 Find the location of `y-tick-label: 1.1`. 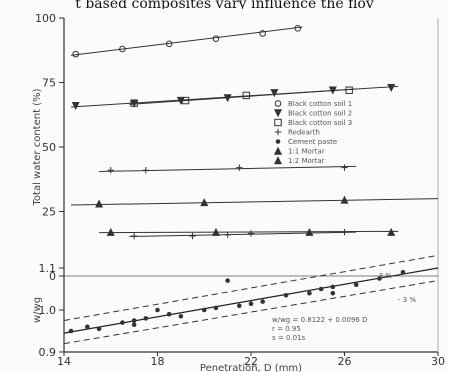

y-tick-label: 1.1 is located at coordinates (48, 268).